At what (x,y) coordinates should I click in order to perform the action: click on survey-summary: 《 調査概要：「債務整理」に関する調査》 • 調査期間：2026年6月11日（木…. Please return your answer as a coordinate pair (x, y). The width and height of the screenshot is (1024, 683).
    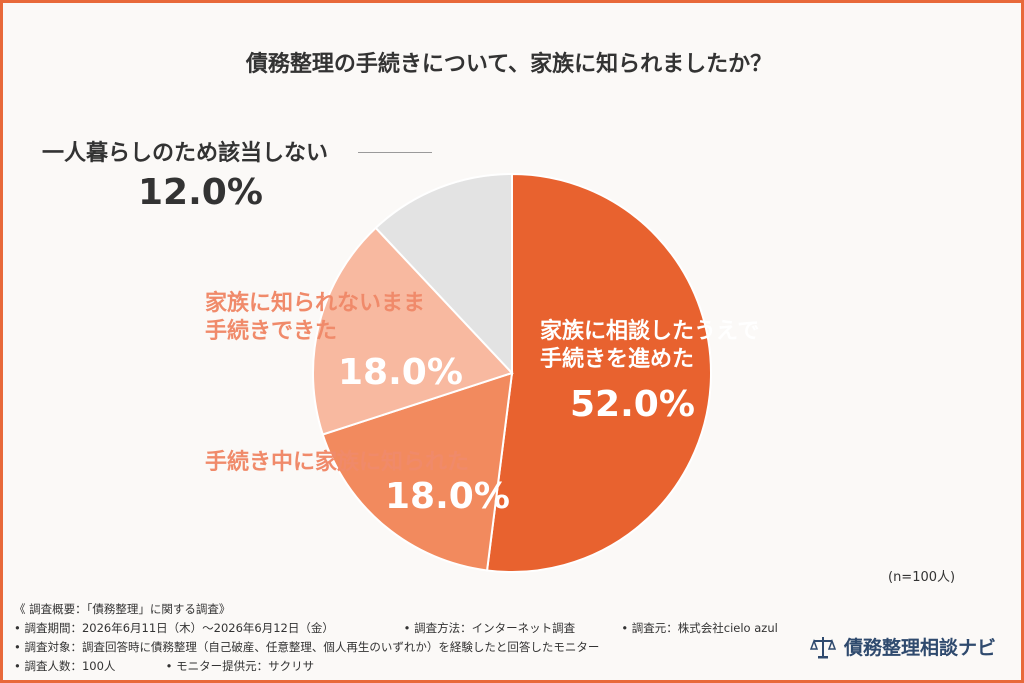
    Looking at the image, I should click on (396, 638).